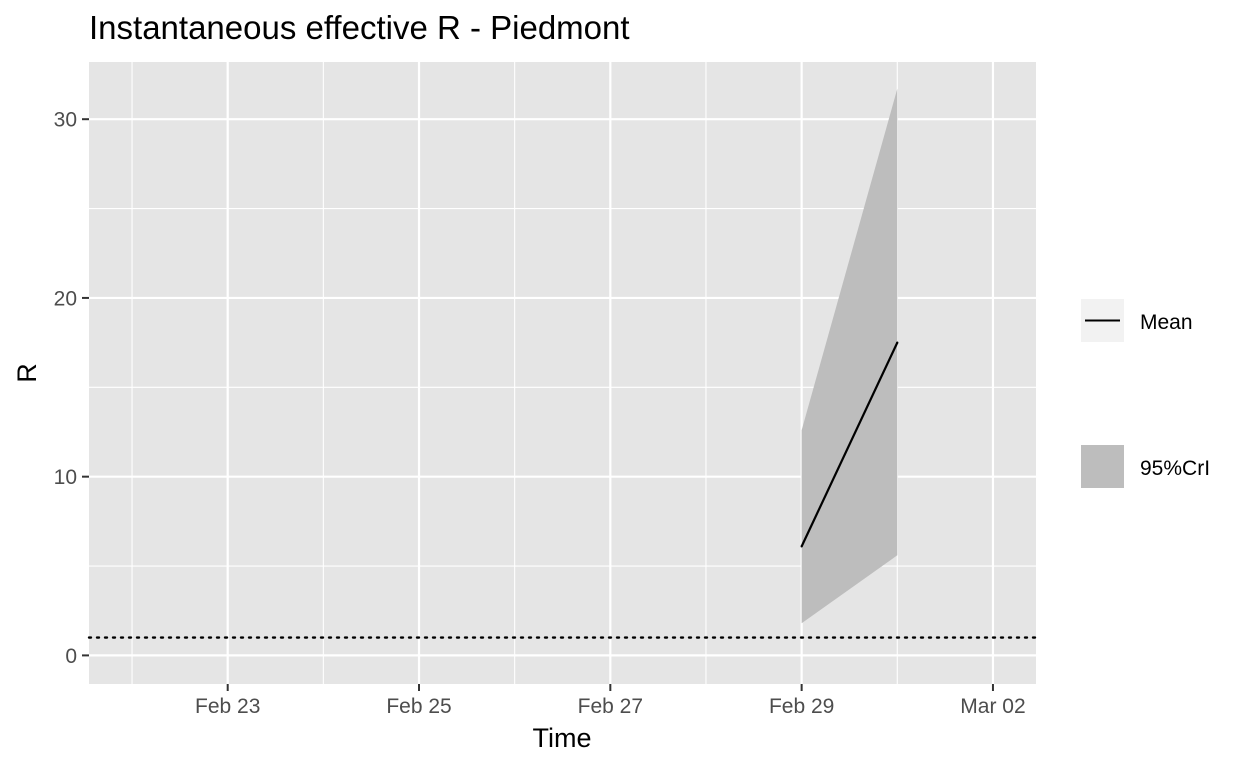 This screenshot has height=768, width=1248. I want to click on mean-layer, so click(849, 444).